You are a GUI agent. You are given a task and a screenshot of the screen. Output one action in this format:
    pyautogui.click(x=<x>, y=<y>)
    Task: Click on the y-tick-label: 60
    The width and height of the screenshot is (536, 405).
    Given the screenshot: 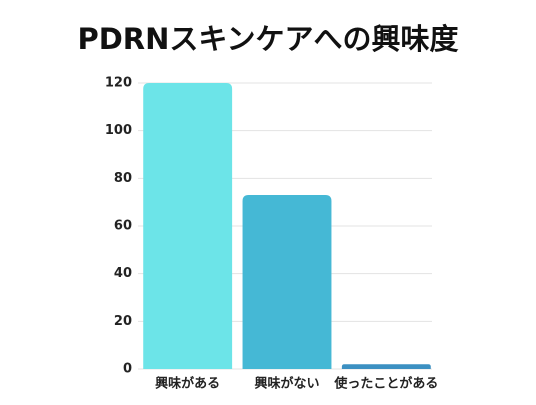 What is the action you would take?
    pyautogui.click(x=123, y=226)
    